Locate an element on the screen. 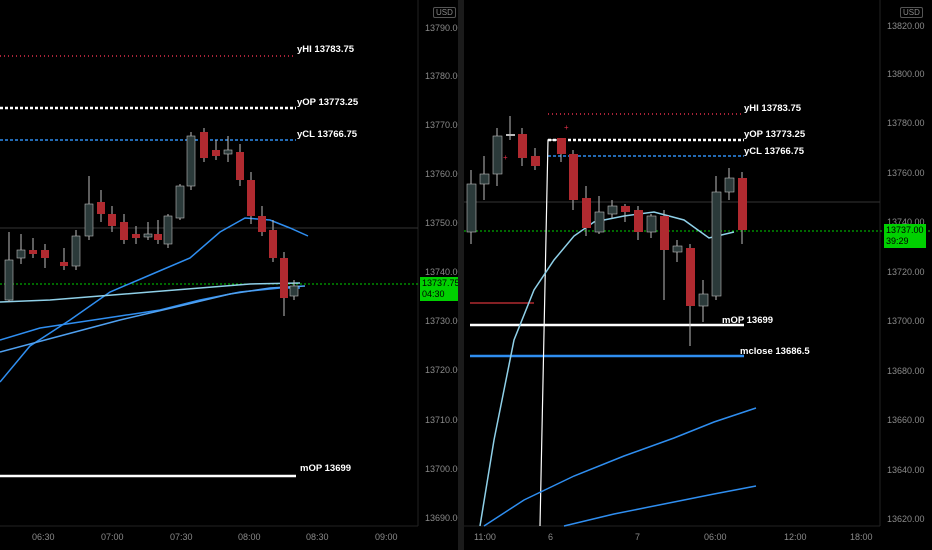 The height and width of the screenshot is (550, 932). y-tick: 13620.00 is located at coordinates (906, 519).